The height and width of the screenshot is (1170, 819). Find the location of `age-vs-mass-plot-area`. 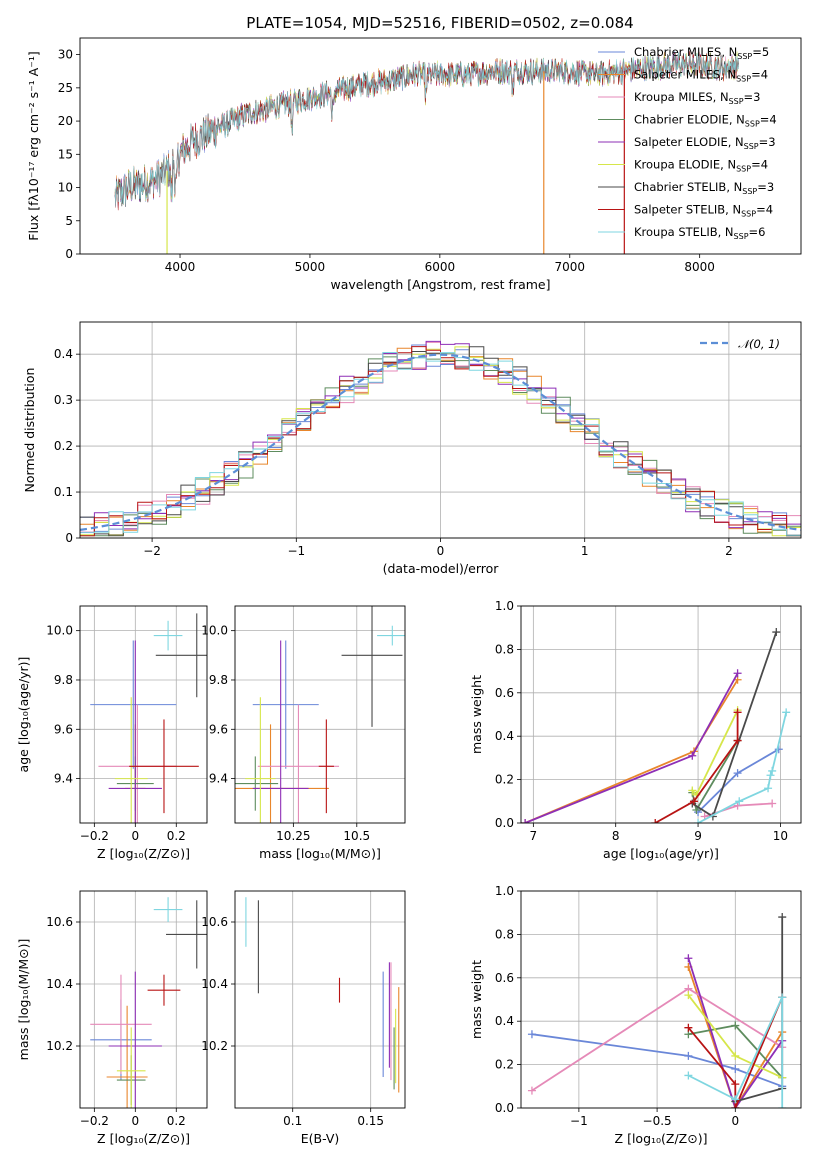

age-vs-mass-plot-area is located at coordinates (320, 714).